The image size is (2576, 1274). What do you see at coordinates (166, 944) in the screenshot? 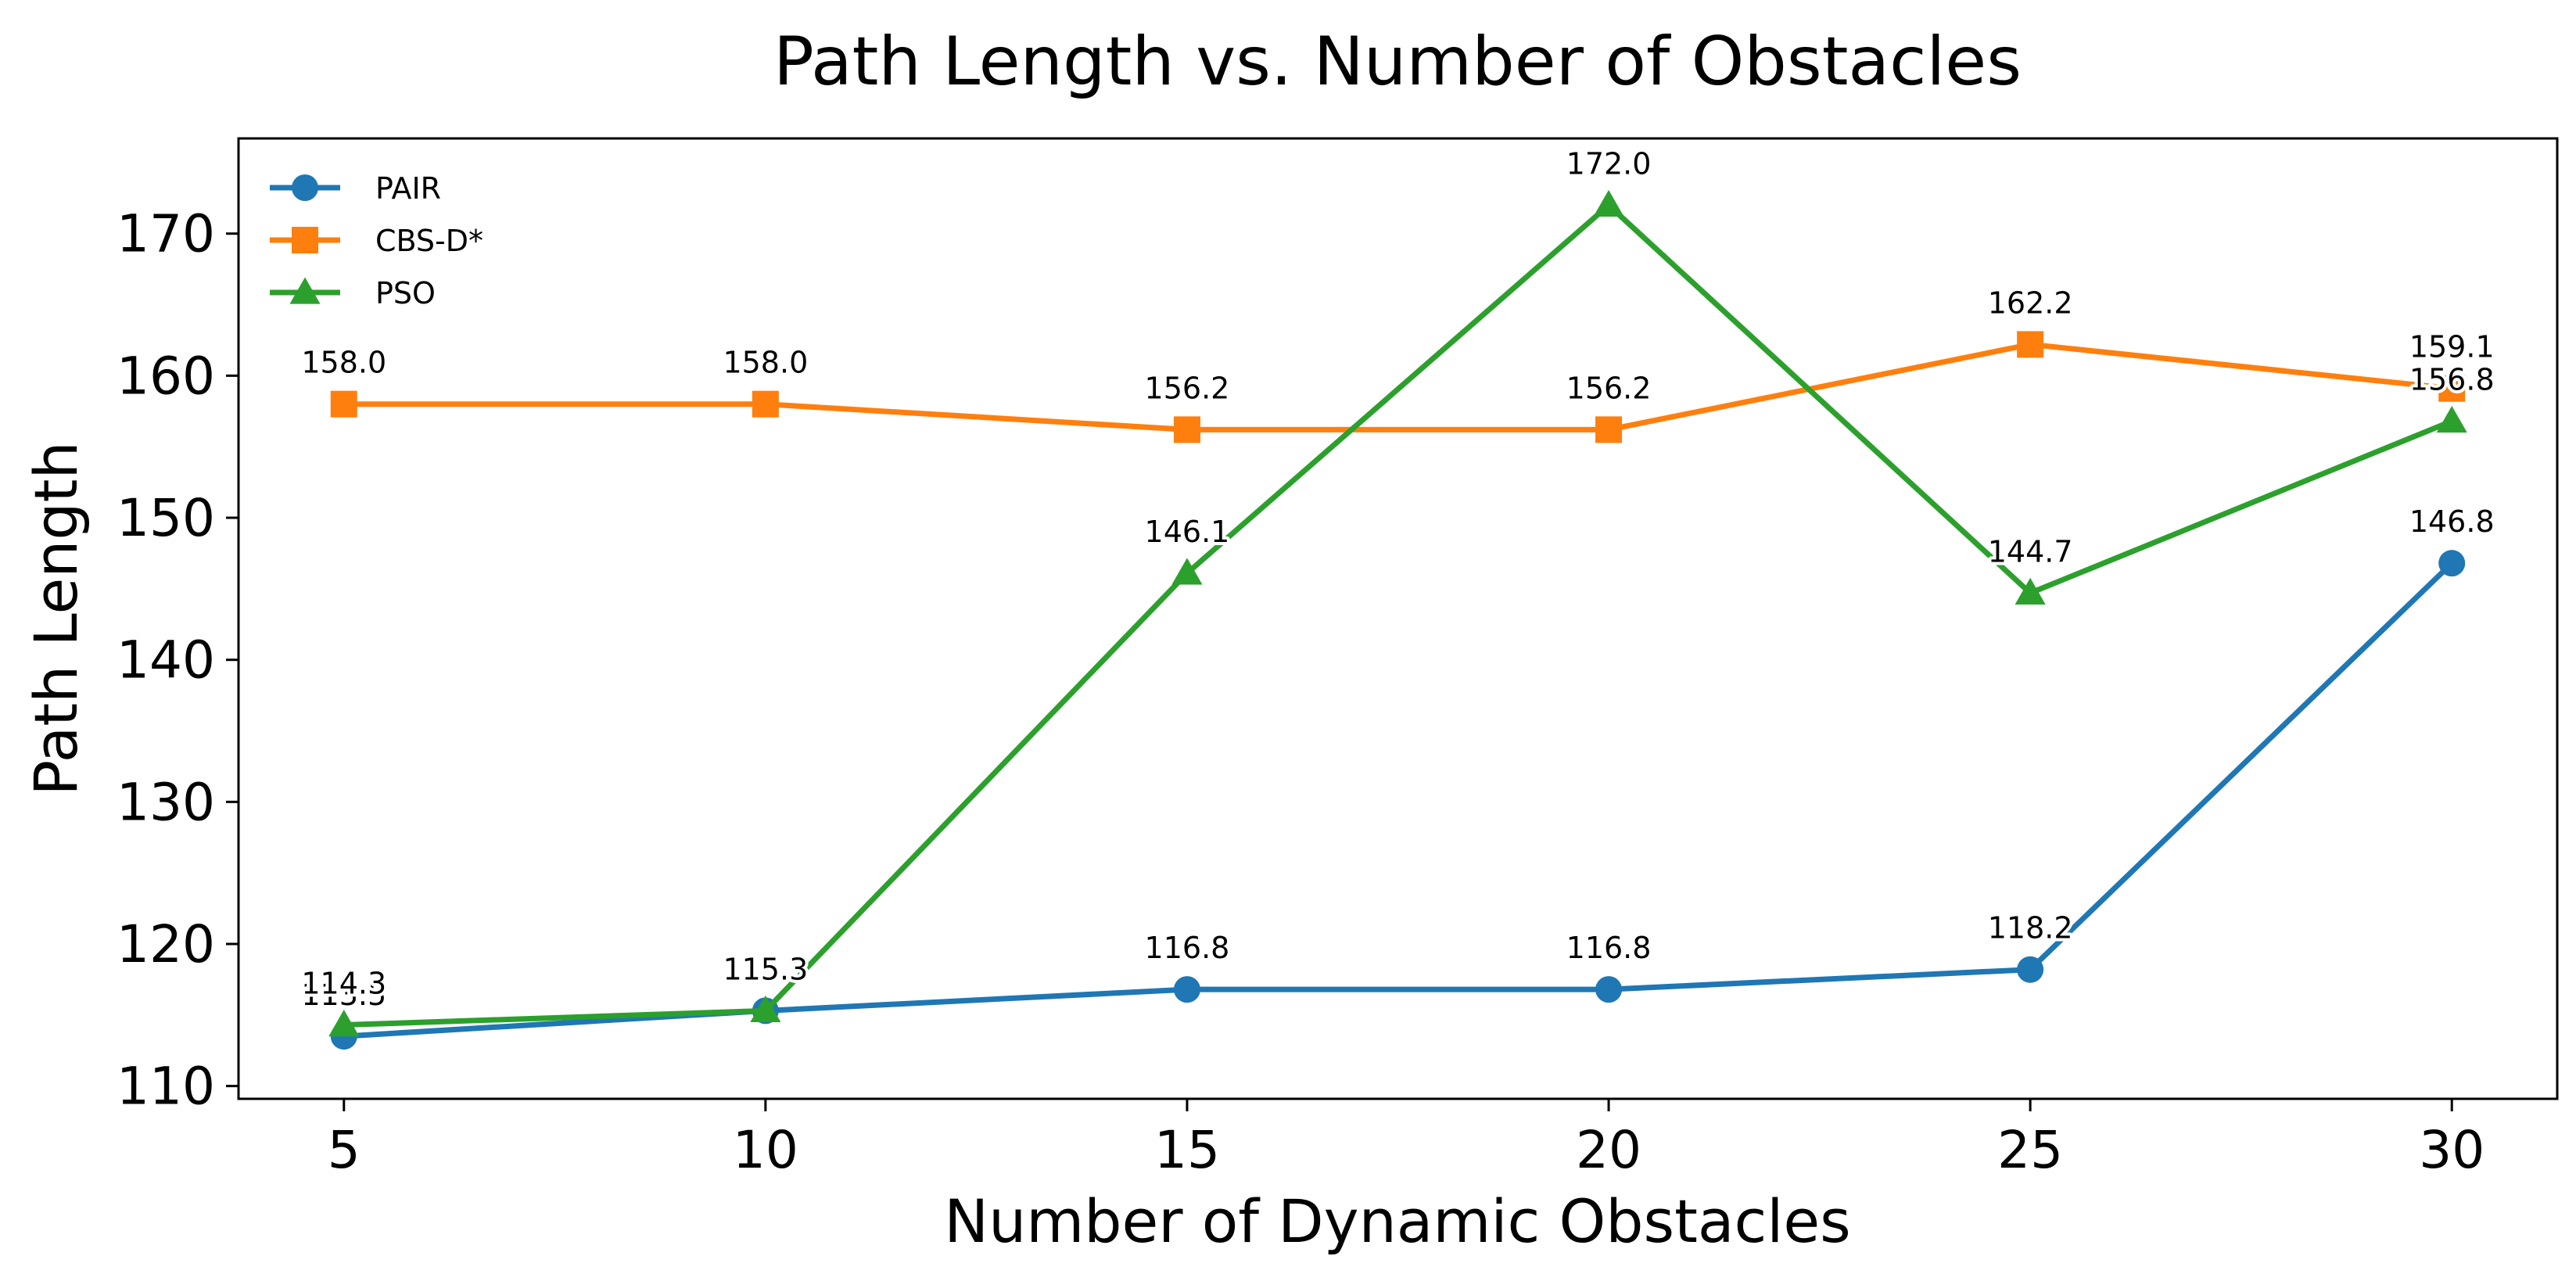
I see `y-tick-label: 120` at bounding box center [166, 944].